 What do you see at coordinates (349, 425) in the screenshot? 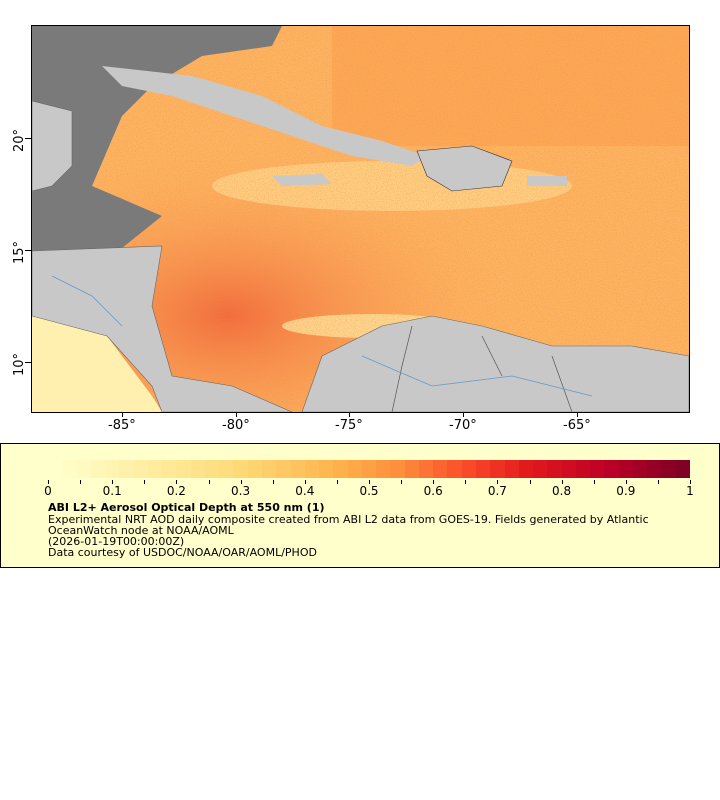
I see `lon-tick-label: -75°` at bounding box center [349, 425].